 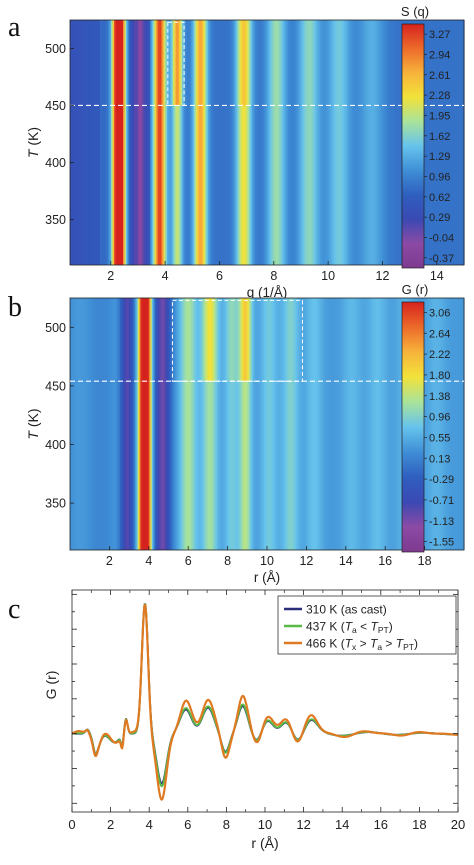 What do you see at coordinates (458, 824) in the screenshot?
I see `x-tick-label: 20` at bounding box center [458, 824].